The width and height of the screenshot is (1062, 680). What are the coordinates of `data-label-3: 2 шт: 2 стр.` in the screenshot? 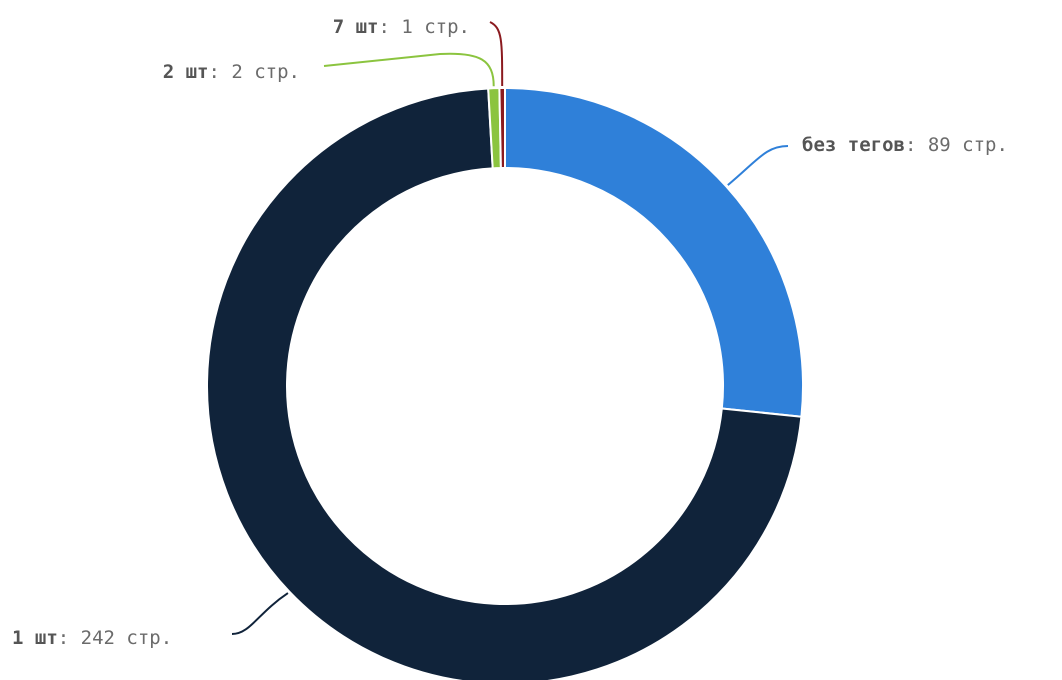 It's located at (231, 72).